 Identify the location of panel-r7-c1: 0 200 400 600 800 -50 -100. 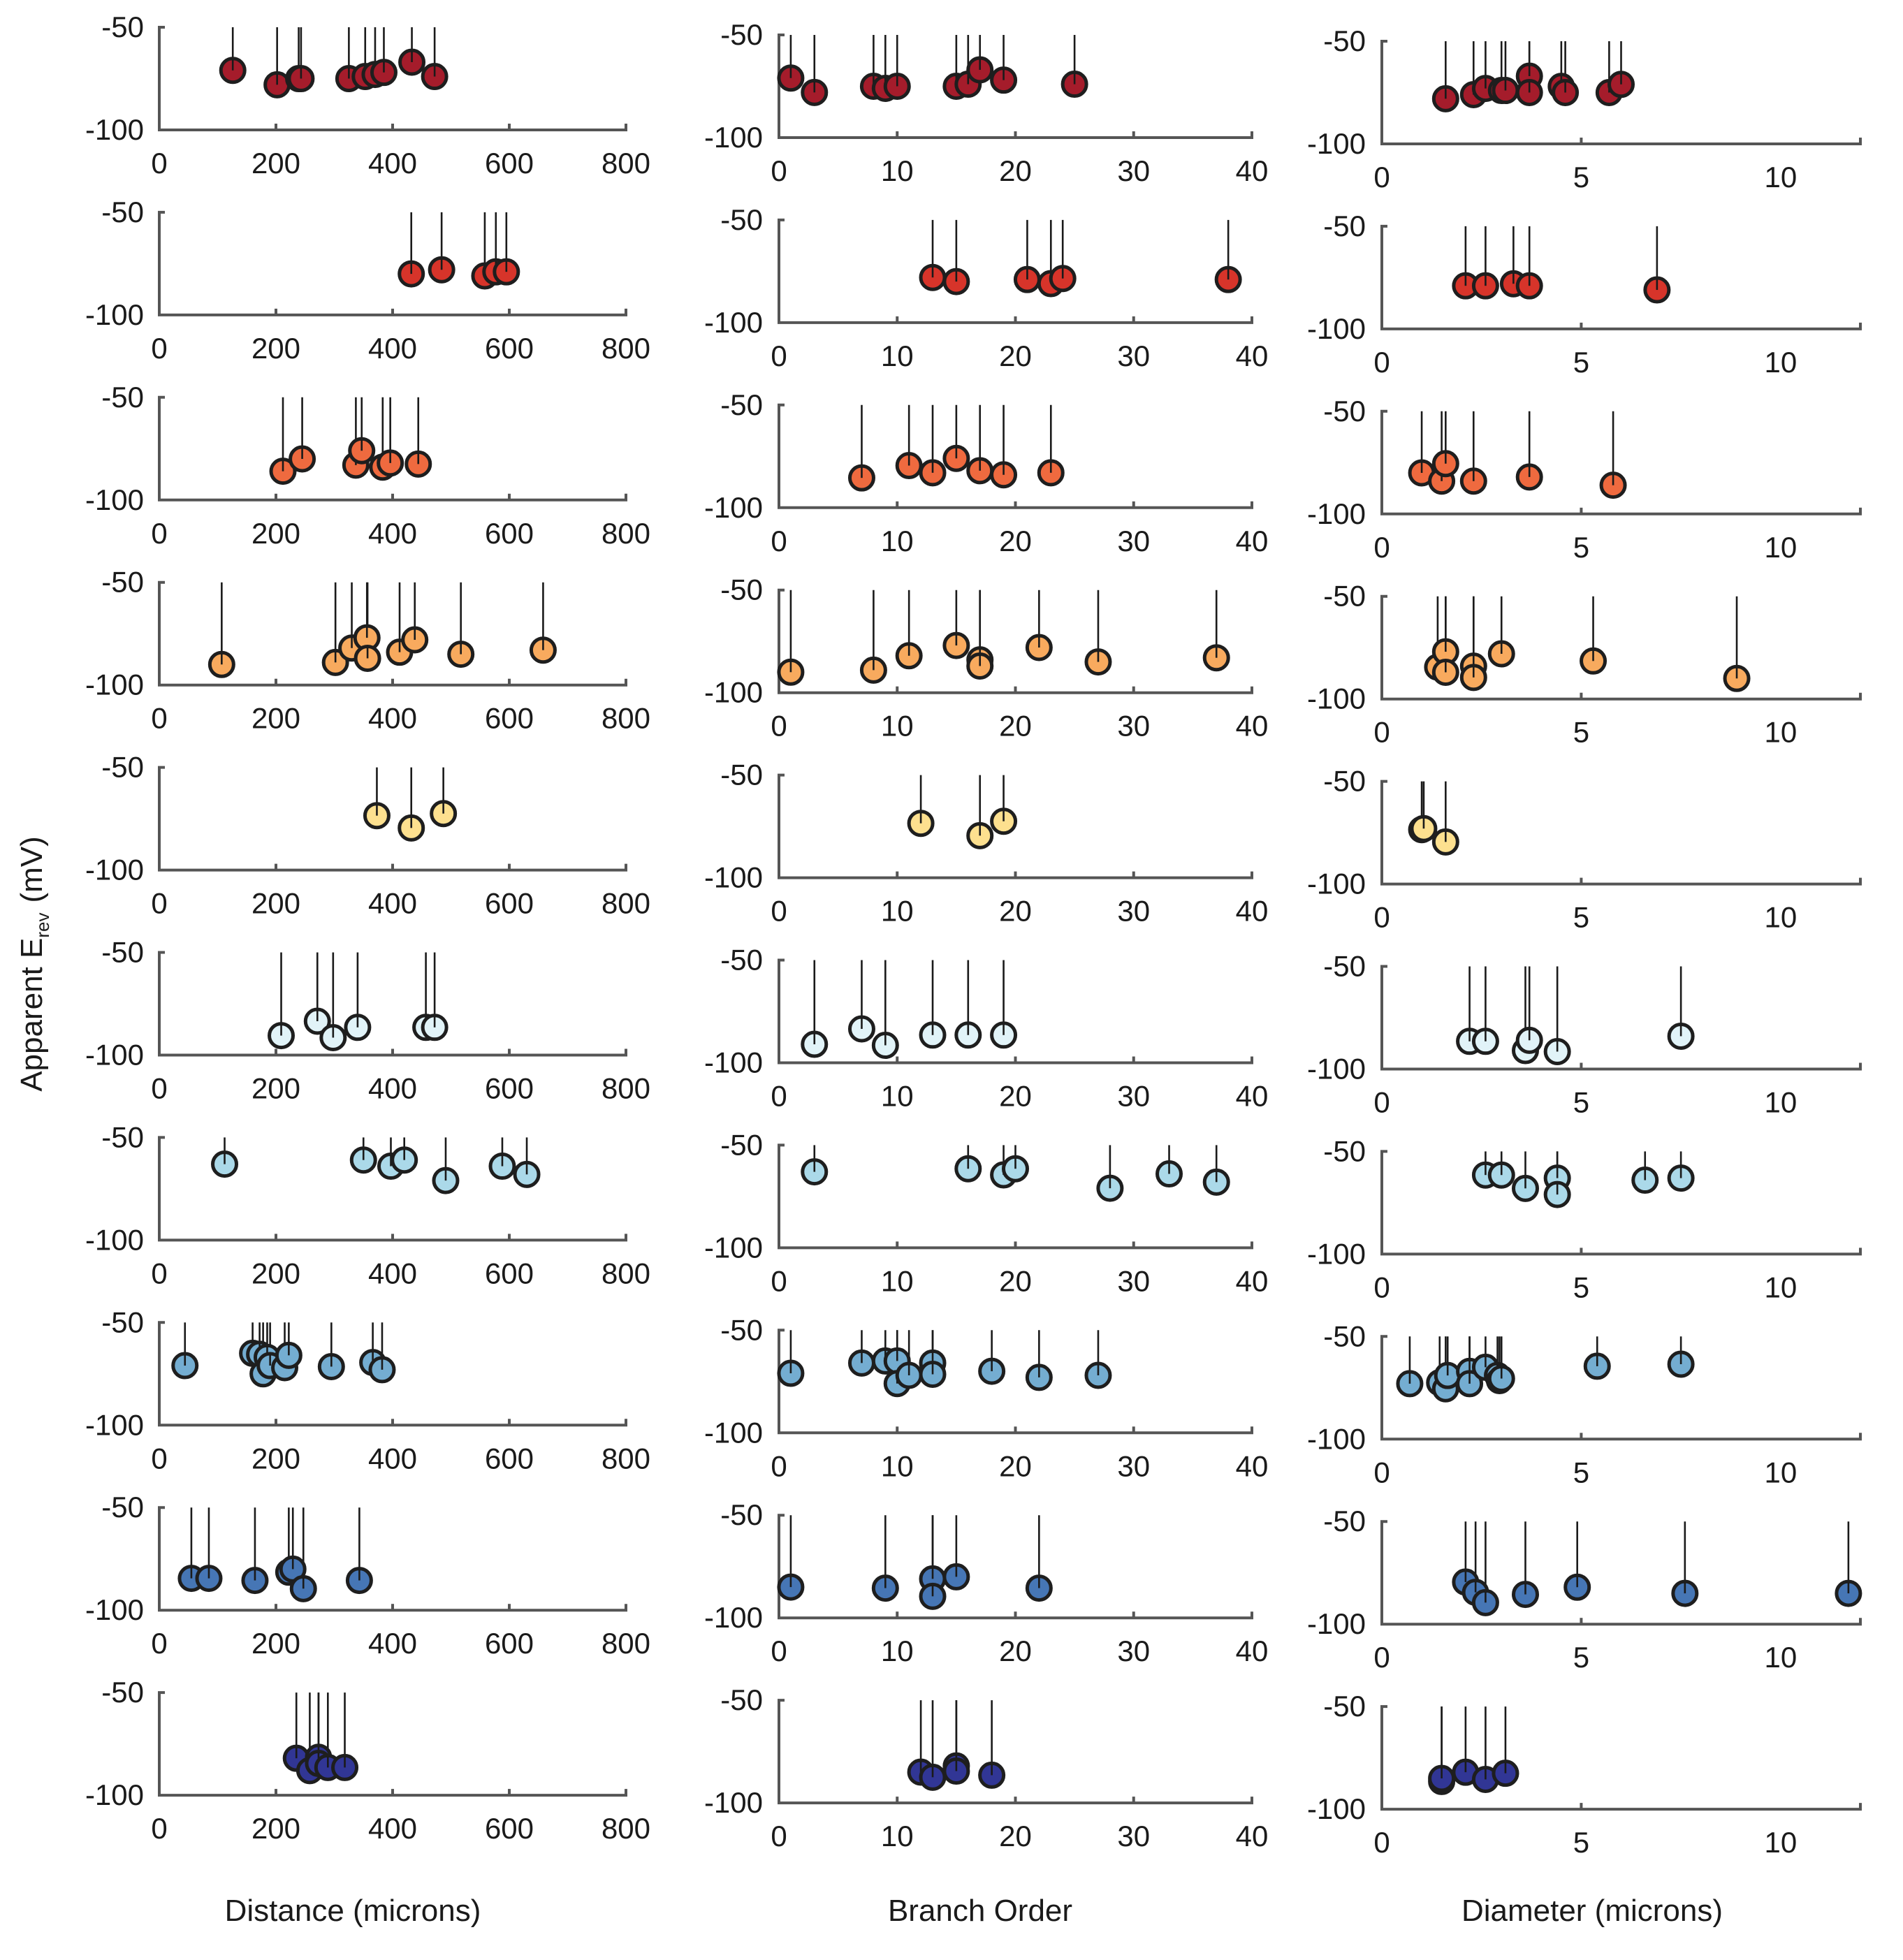
(368, 1204).